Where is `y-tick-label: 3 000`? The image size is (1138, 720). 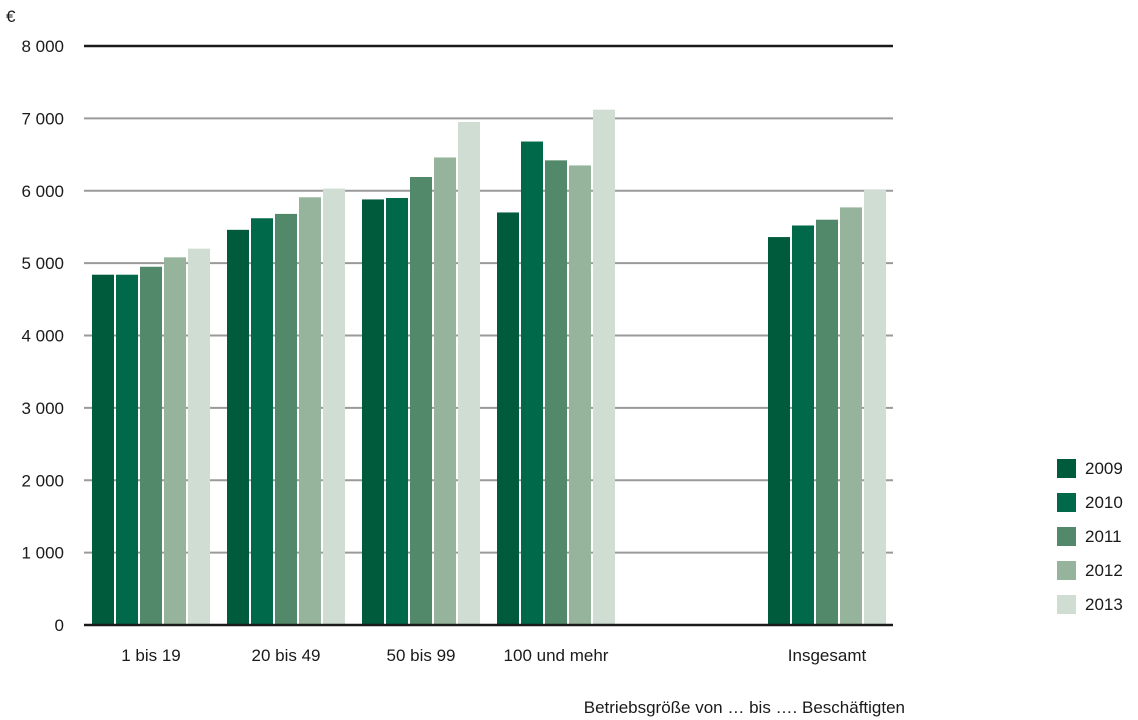 y-tick-label: 3 000 is located at coordinates (42, 408).